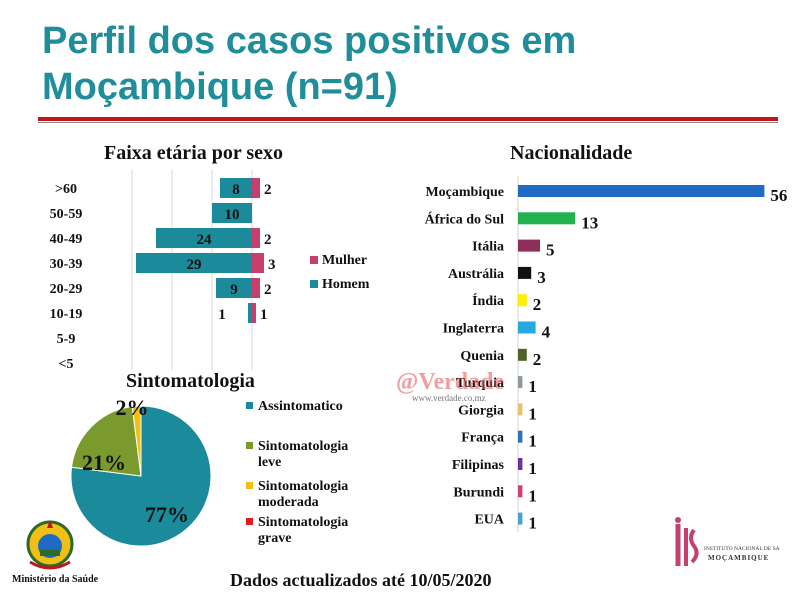 The width and height of the screenshot is (800, 600). Describe the element at coordinates (778, 195) in the screenshot. I see `nationality-value-label: 56` at that location.